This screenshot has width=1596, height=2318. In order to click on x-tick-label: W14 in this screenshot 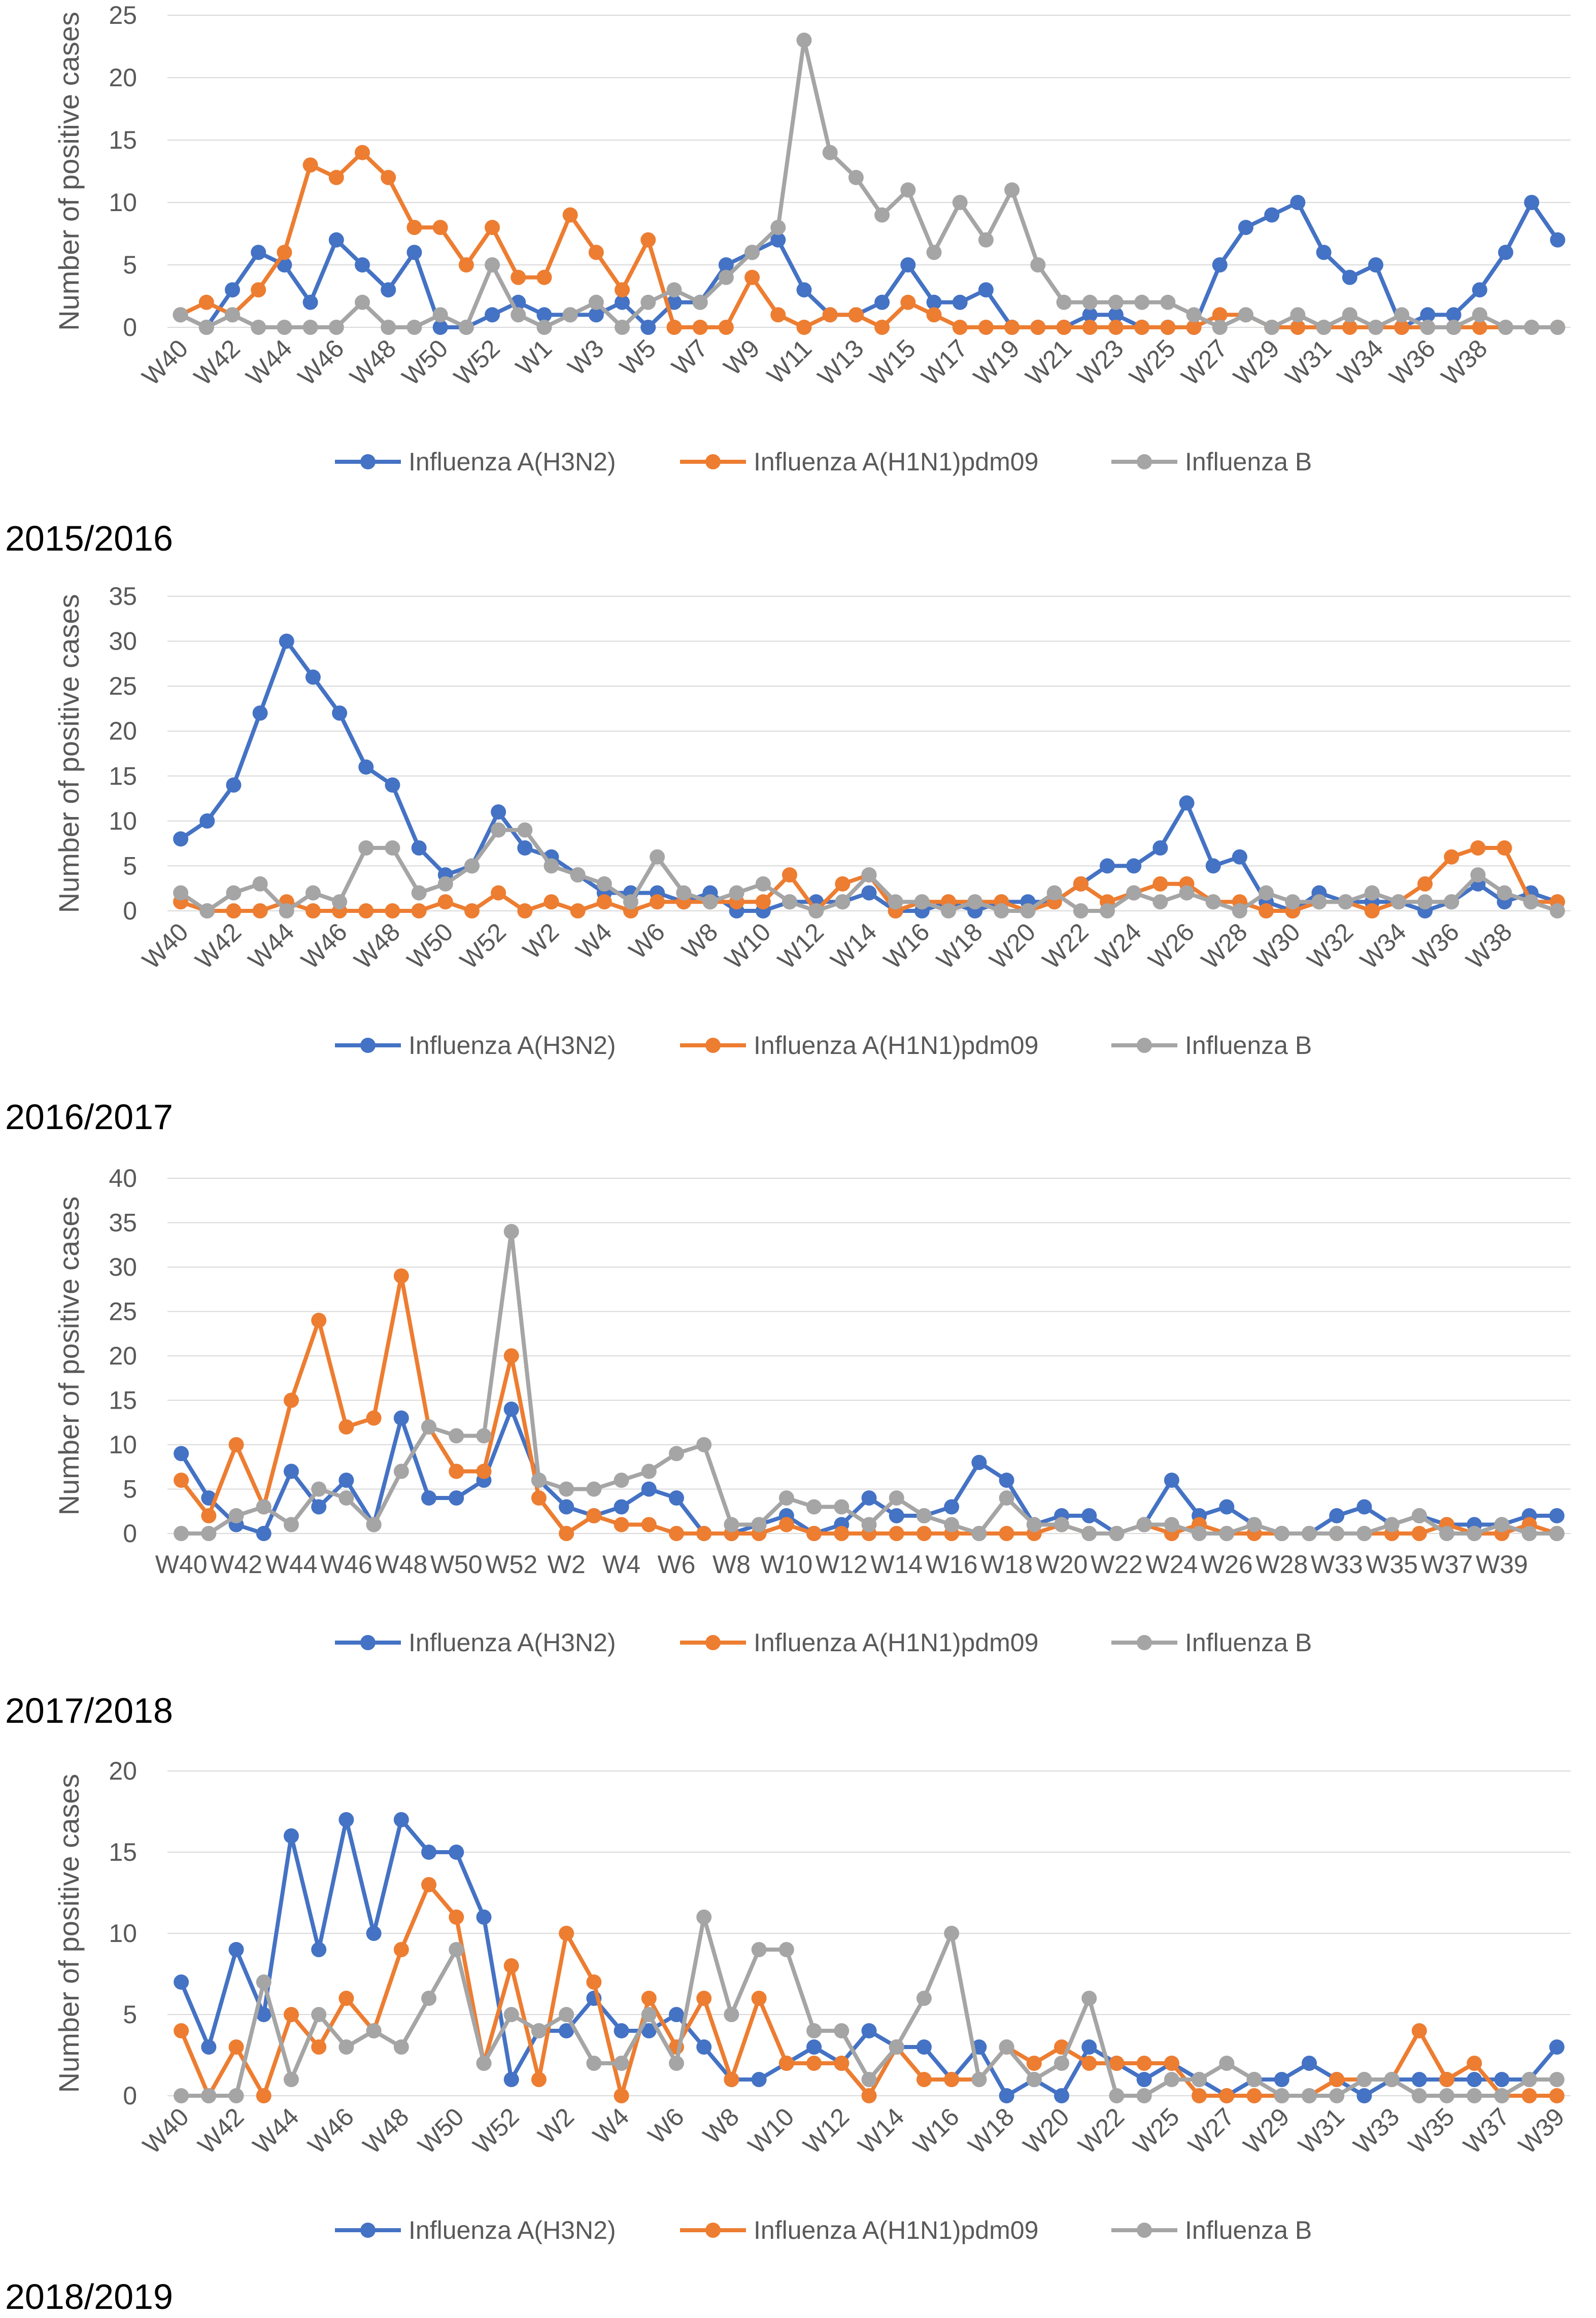, I will do `click(853, 946)`.